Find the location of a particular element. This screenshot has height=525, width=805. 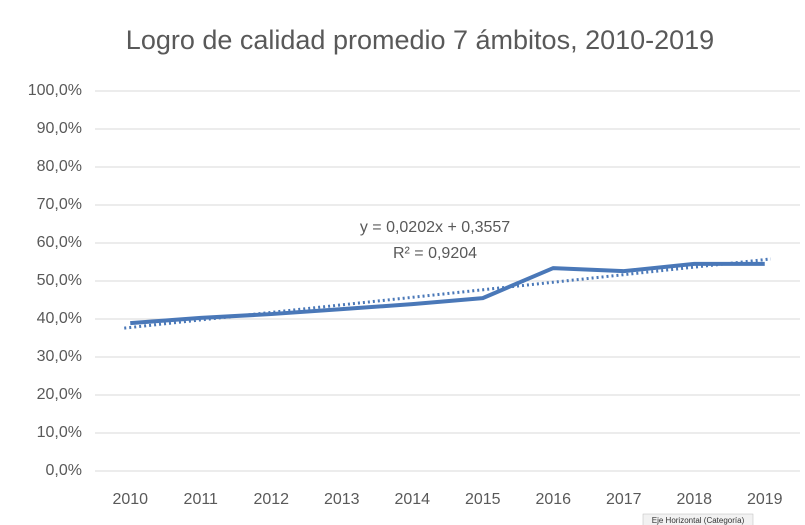

y-tick-label: 40,0% is located at coordinates (59, 318).